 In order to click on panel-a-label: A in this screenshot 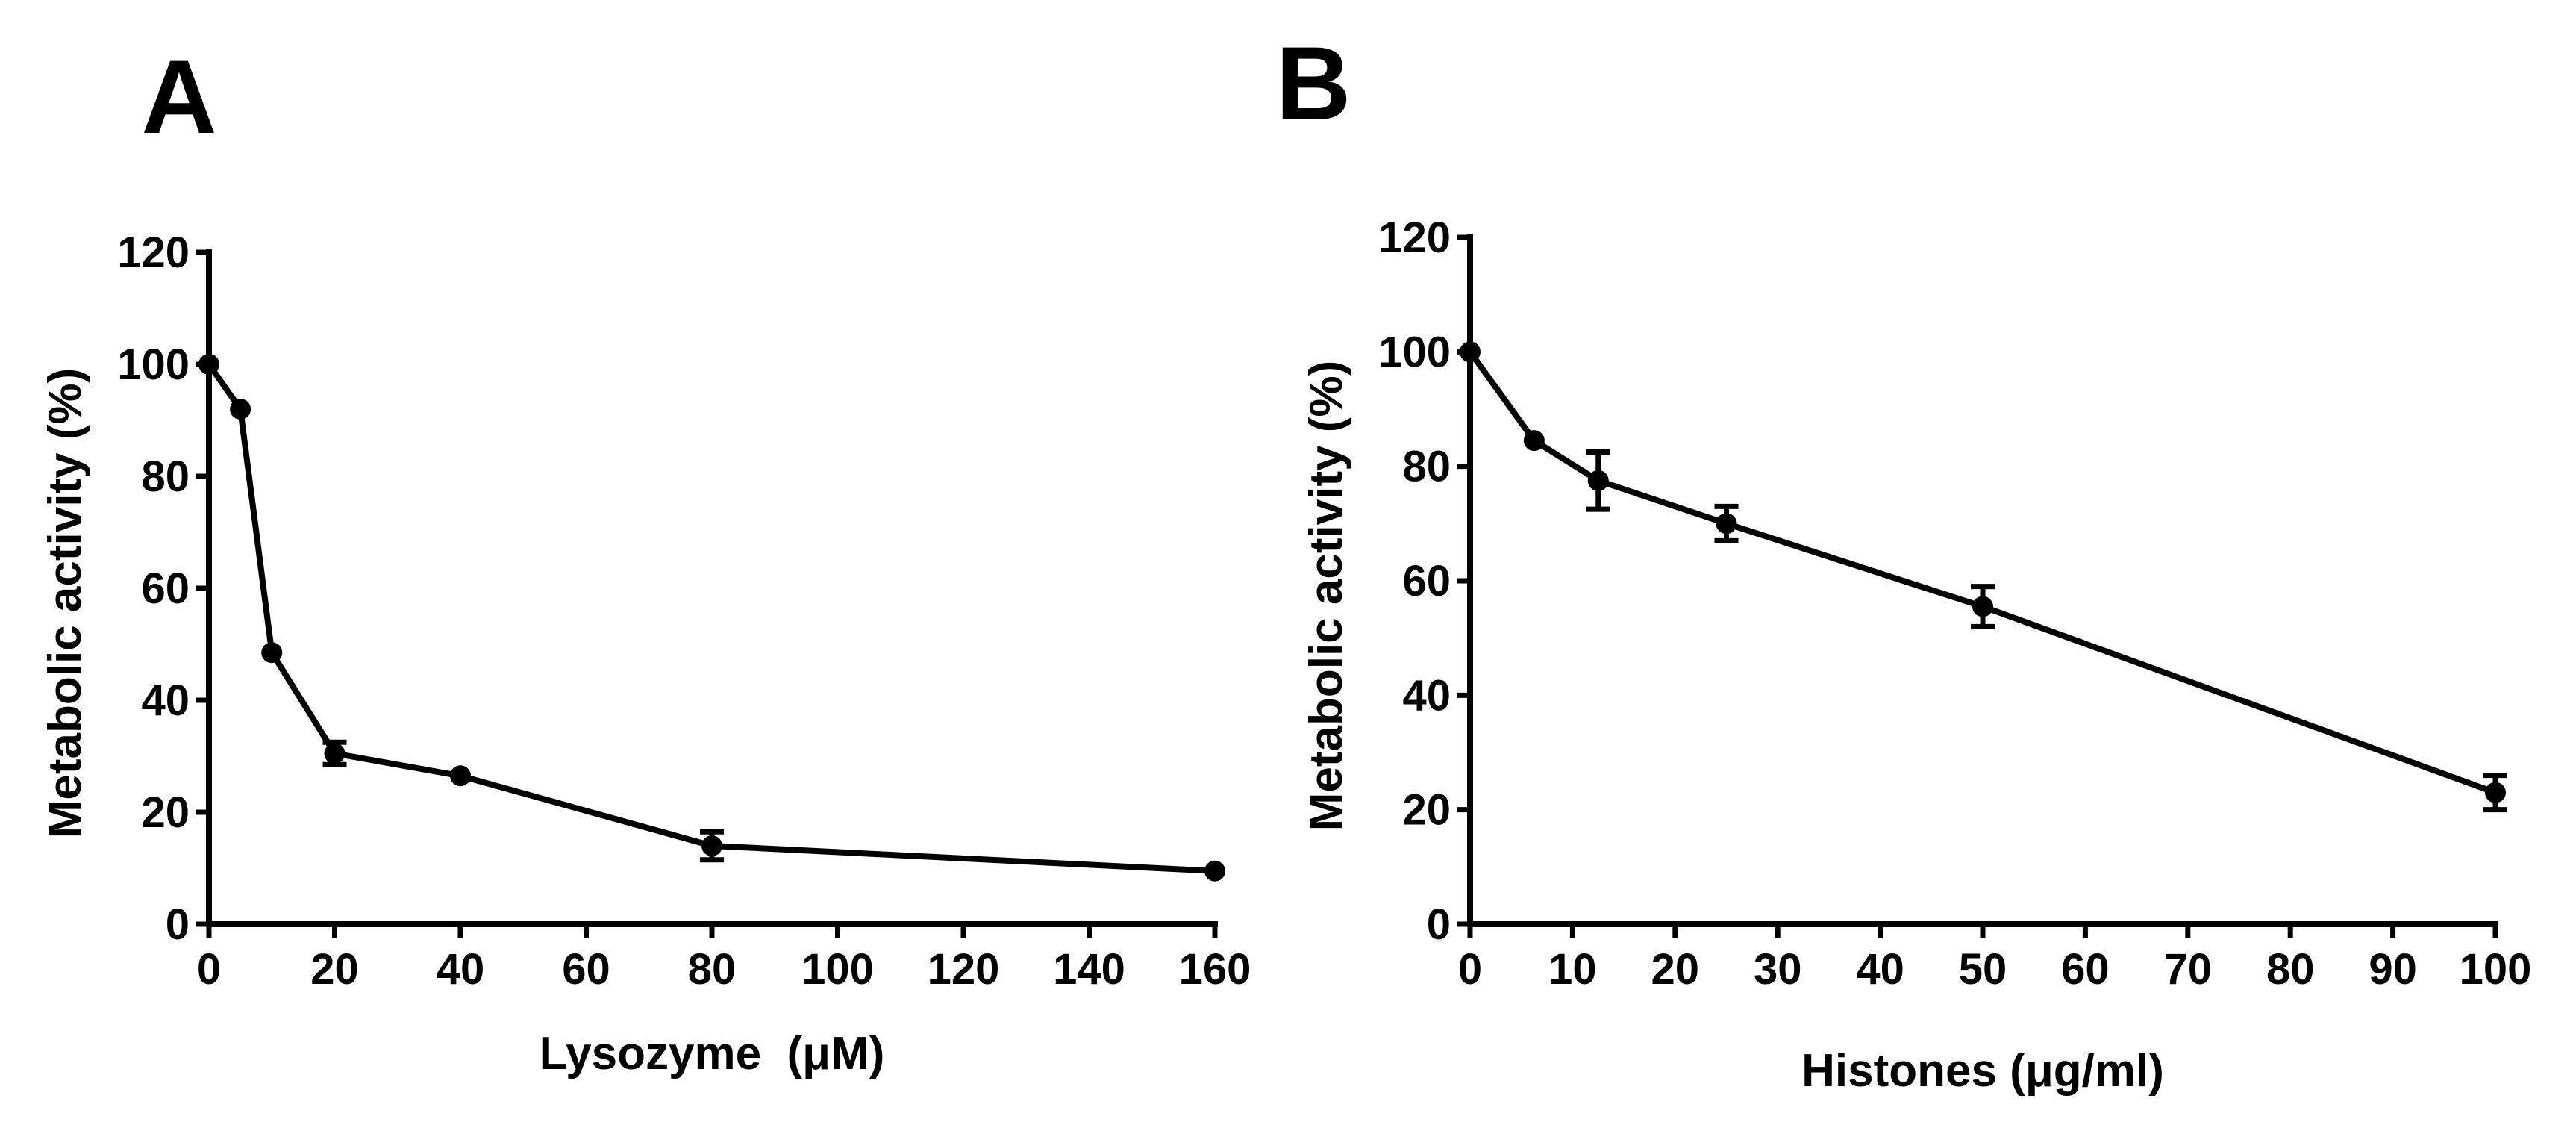, I will do `click(178, 97)`.